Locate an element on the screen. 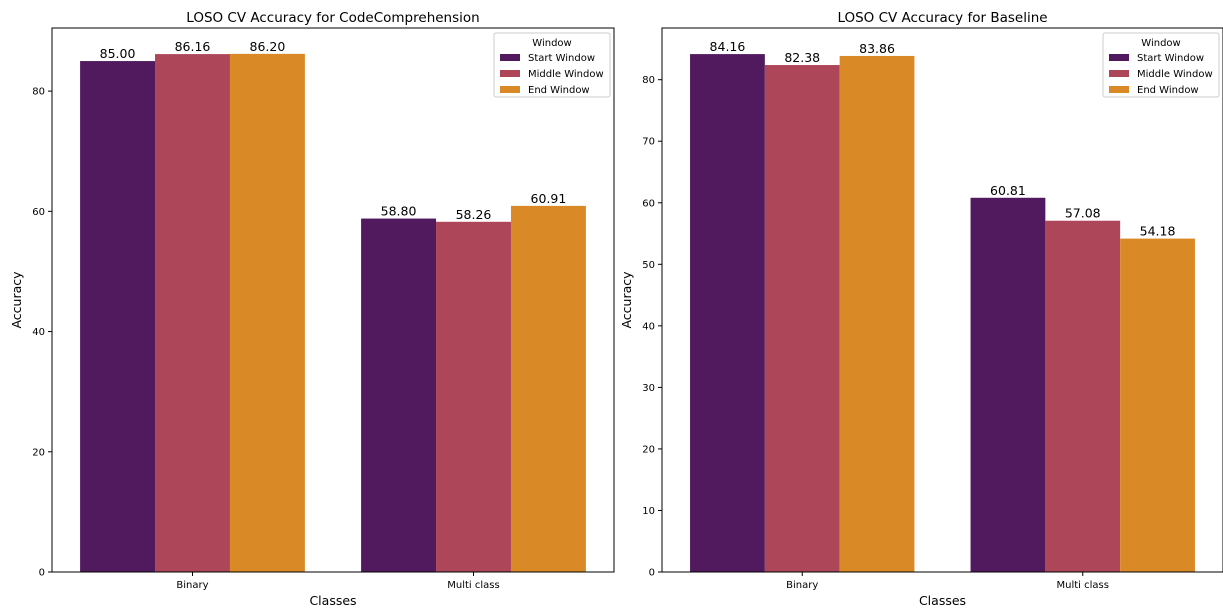 This screenshot has height=609, width=1223. data-label: 57.08 is located at coordinates (1083, 213).